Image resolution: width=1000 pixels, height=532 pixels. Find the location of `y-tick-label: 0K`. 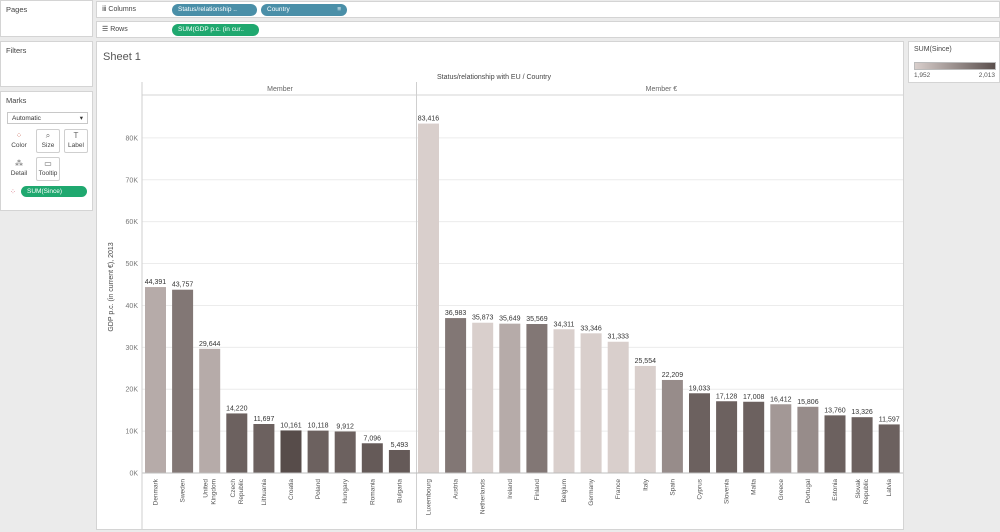

y-tick-label: 0K is located at coordinates (133, 474).